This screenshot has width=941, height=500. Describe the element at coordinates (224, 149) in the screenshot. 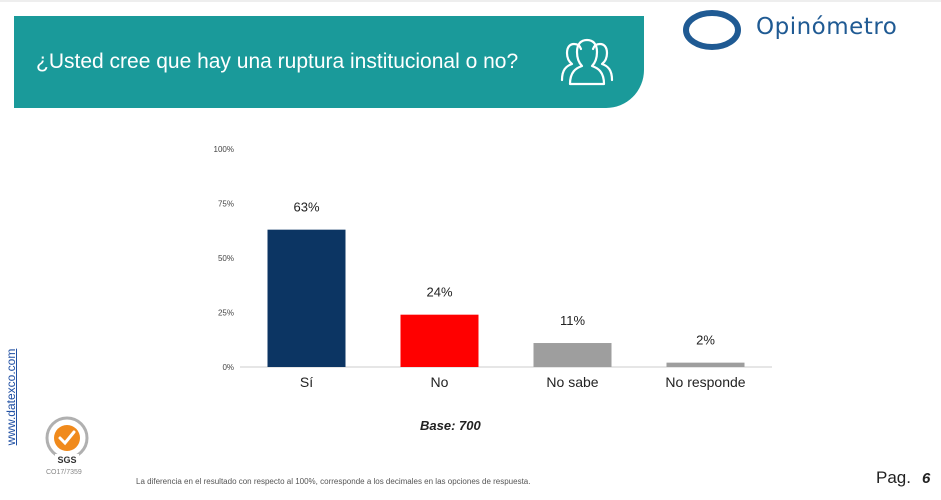

I see `y-tick-label: 100%` at that location.